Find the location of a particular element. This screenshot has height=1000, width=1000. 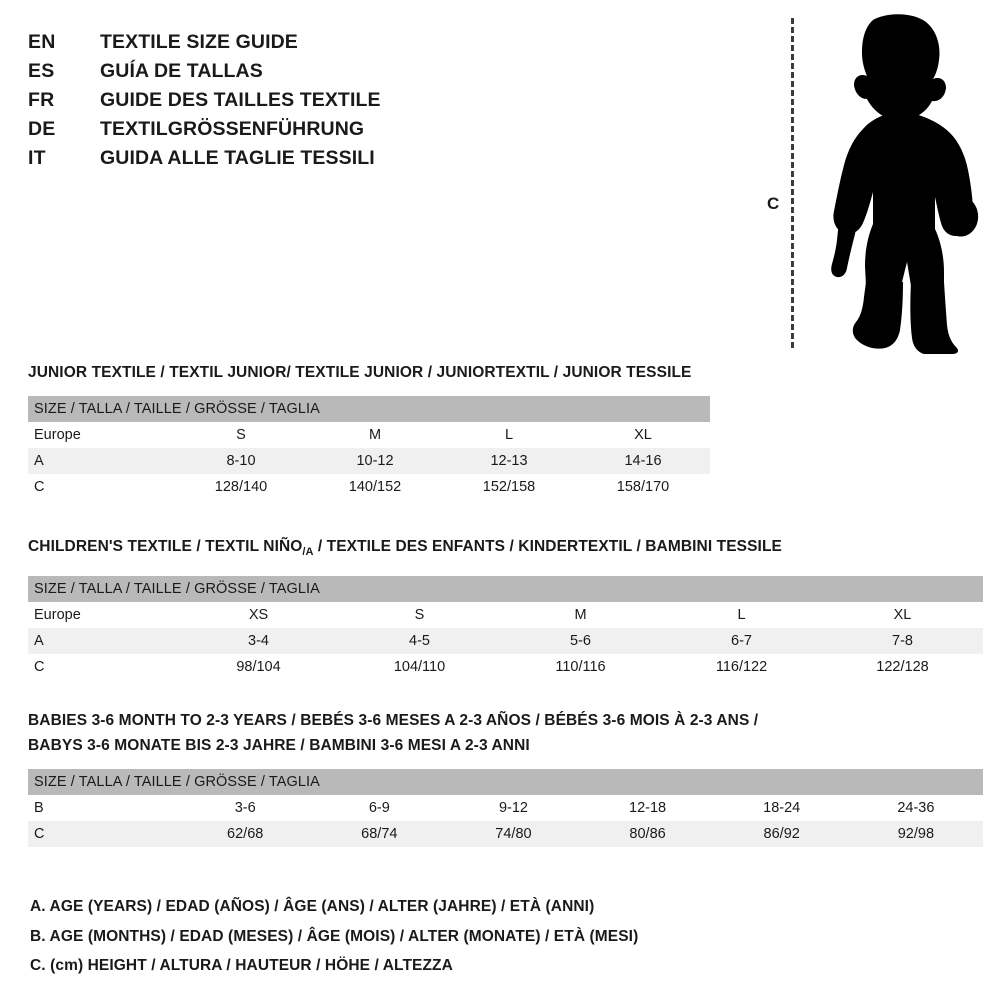

language-code: DE is located at coordinates (42, 129).